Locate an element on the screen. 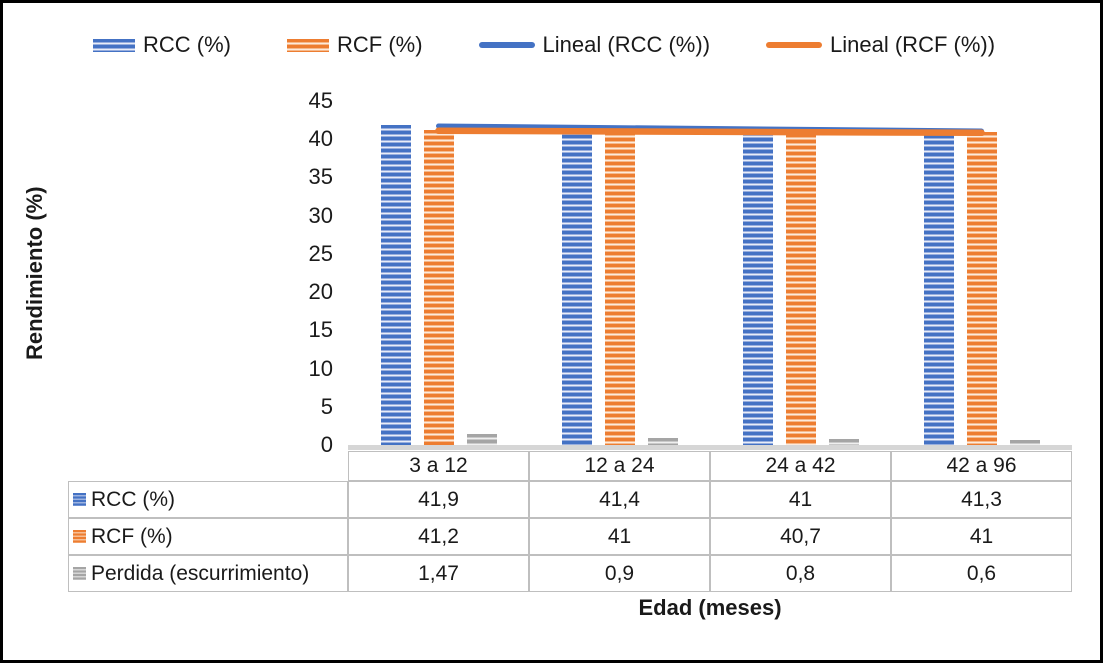 This screenshot has height=663, width=1103. lineal-rcc-line-swatch-icon is located at coordinates (506, 45).